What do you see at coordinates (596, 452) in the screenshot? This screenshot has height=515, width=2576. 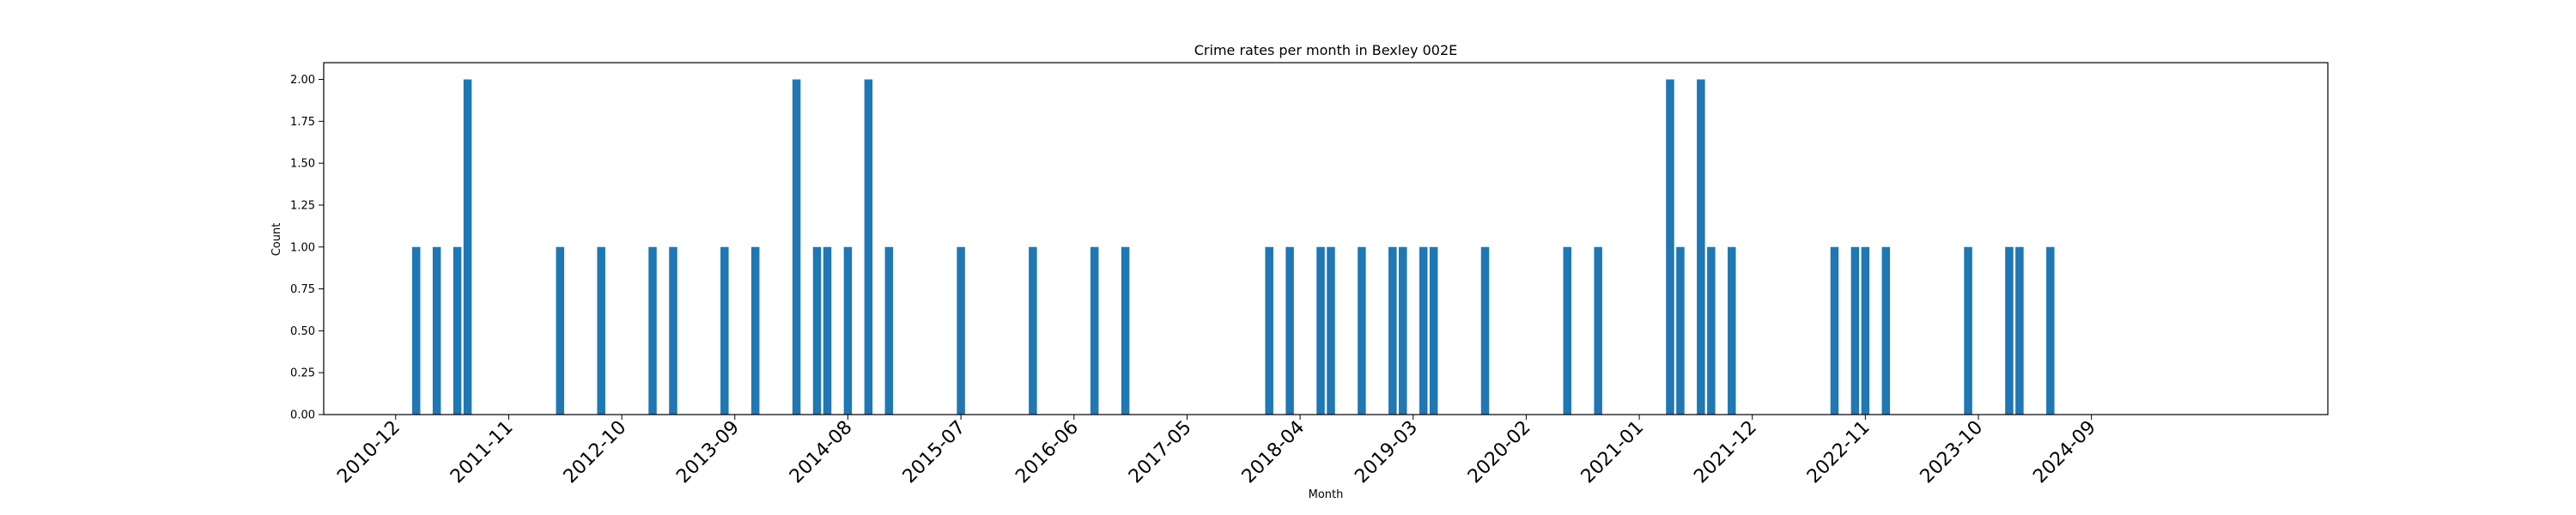 I see `x-tick-label: 2012-10` at bounding box center [596, 452].